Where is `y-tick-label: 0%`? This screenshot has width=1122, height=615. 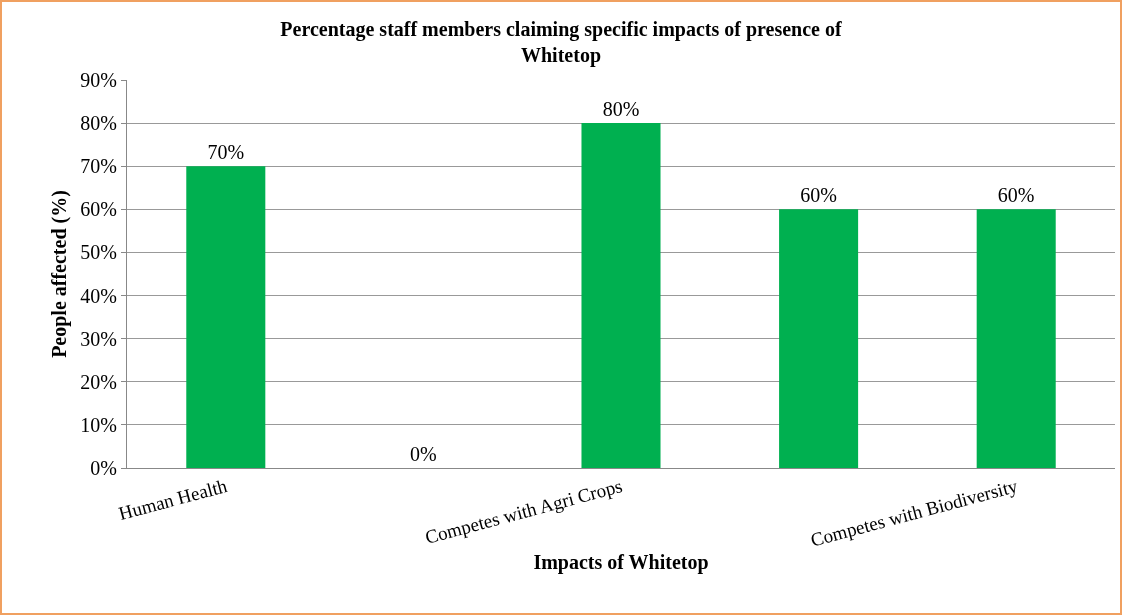 y-tick-label: 0% is located at coordinates (103, 468).